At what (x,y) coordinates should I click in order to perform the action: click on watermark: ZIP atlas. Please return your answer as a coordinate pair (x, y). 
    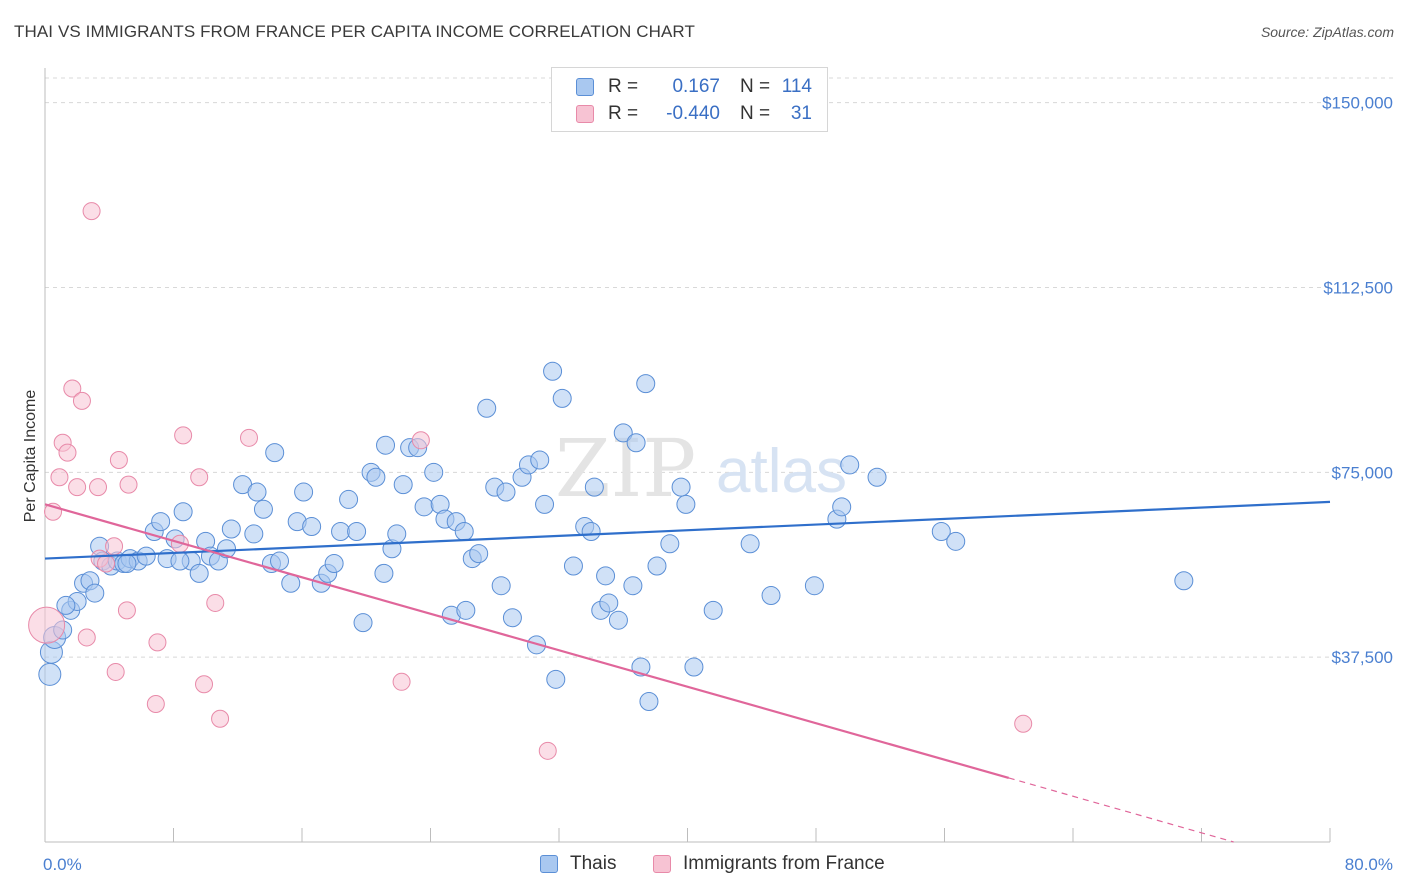
    Looking at the image, I should click on (701, 468).